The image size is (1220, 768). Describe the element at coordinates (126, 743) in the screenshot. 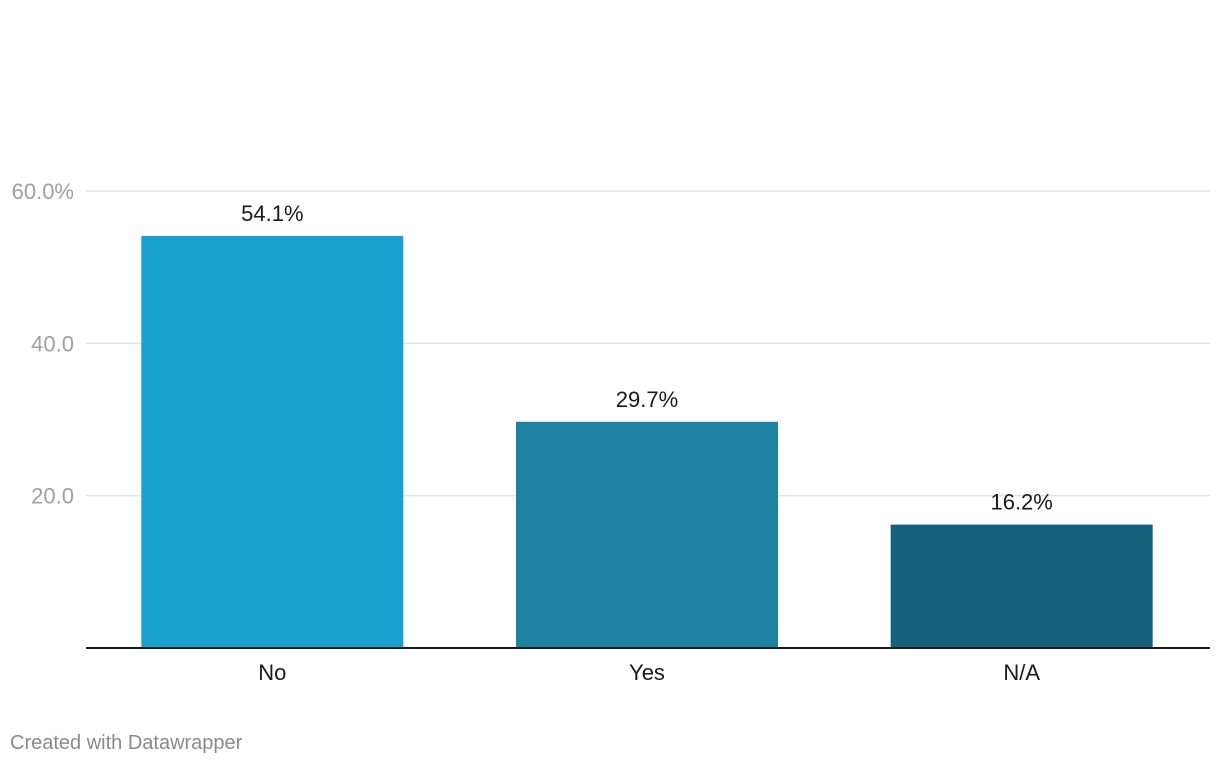

I see `credit-text: Created with Datawrapper` at that location.